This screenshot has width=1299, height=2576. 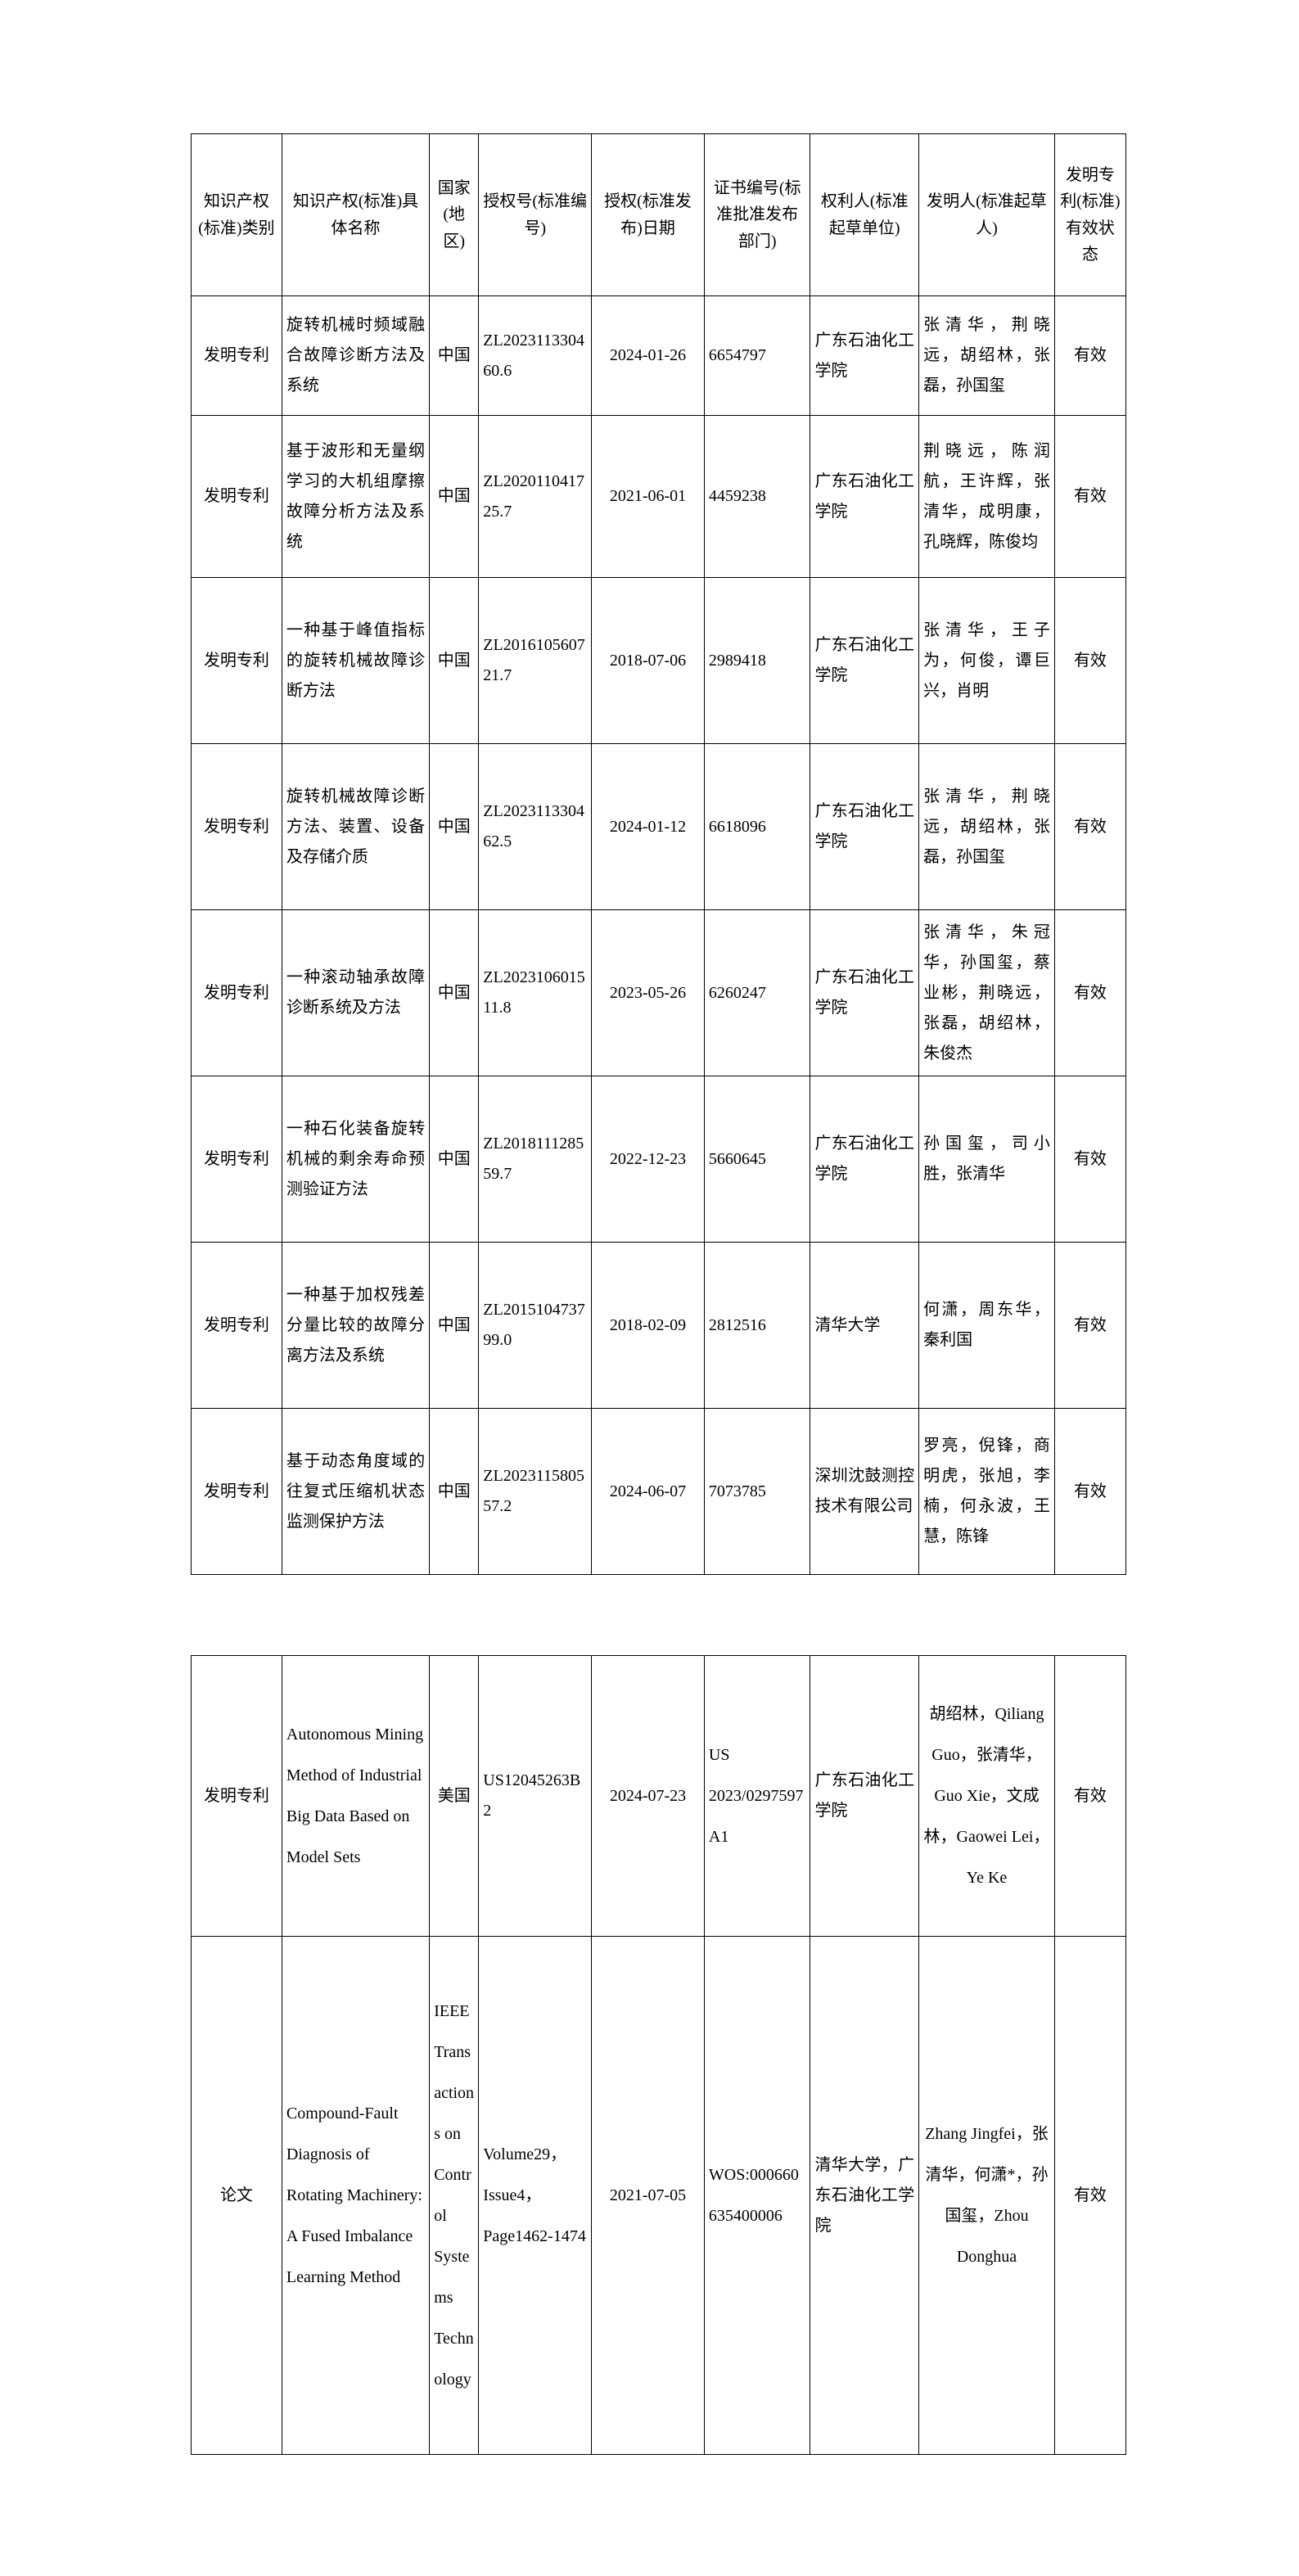 I want to click on cell-name: 一种石化装备旋转机械的剩余寿命预测验证方法, so click(x=356, y=1159).